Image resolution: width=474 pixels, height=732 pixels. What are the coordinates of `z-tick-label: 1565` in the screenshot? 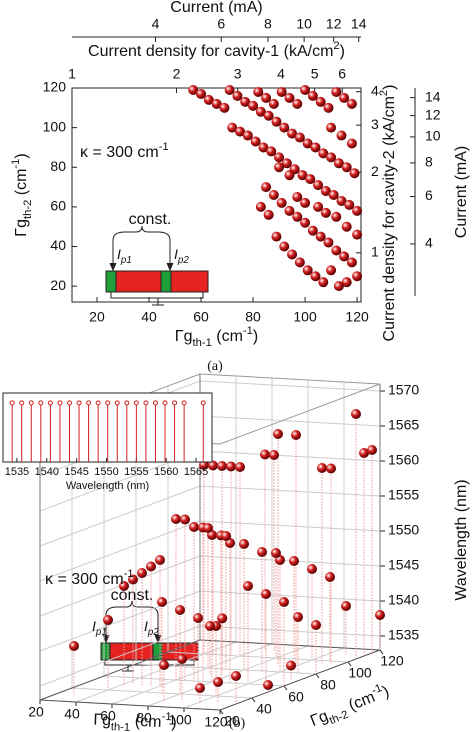 It's located at (403, 425).